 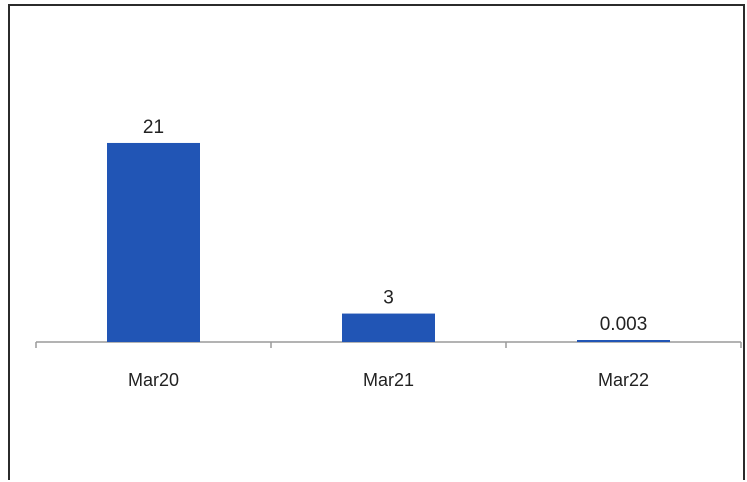 What do you see at coordinates (624, 324) in the screenshot?
I see `bar-data-label: 0.003` at bounding box center [624, 324].